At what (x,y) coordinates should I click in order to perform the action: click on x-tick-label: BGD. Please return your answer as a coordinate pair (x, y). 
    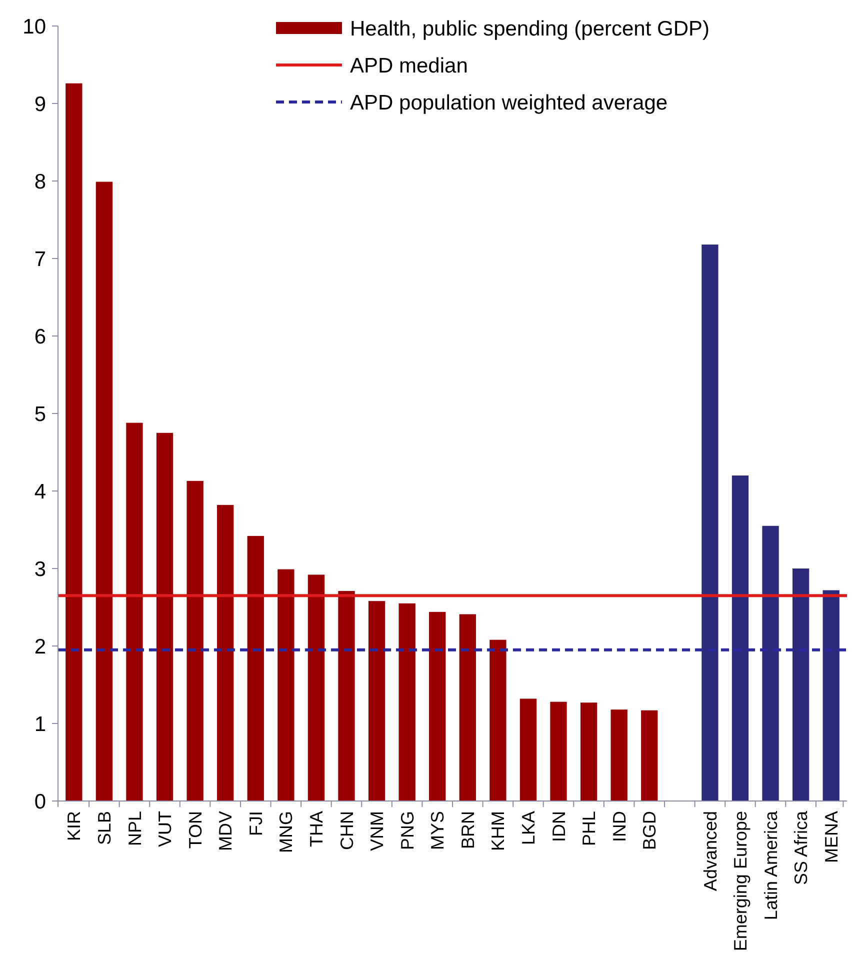
    Looking at the image, I should click on (650, 830).